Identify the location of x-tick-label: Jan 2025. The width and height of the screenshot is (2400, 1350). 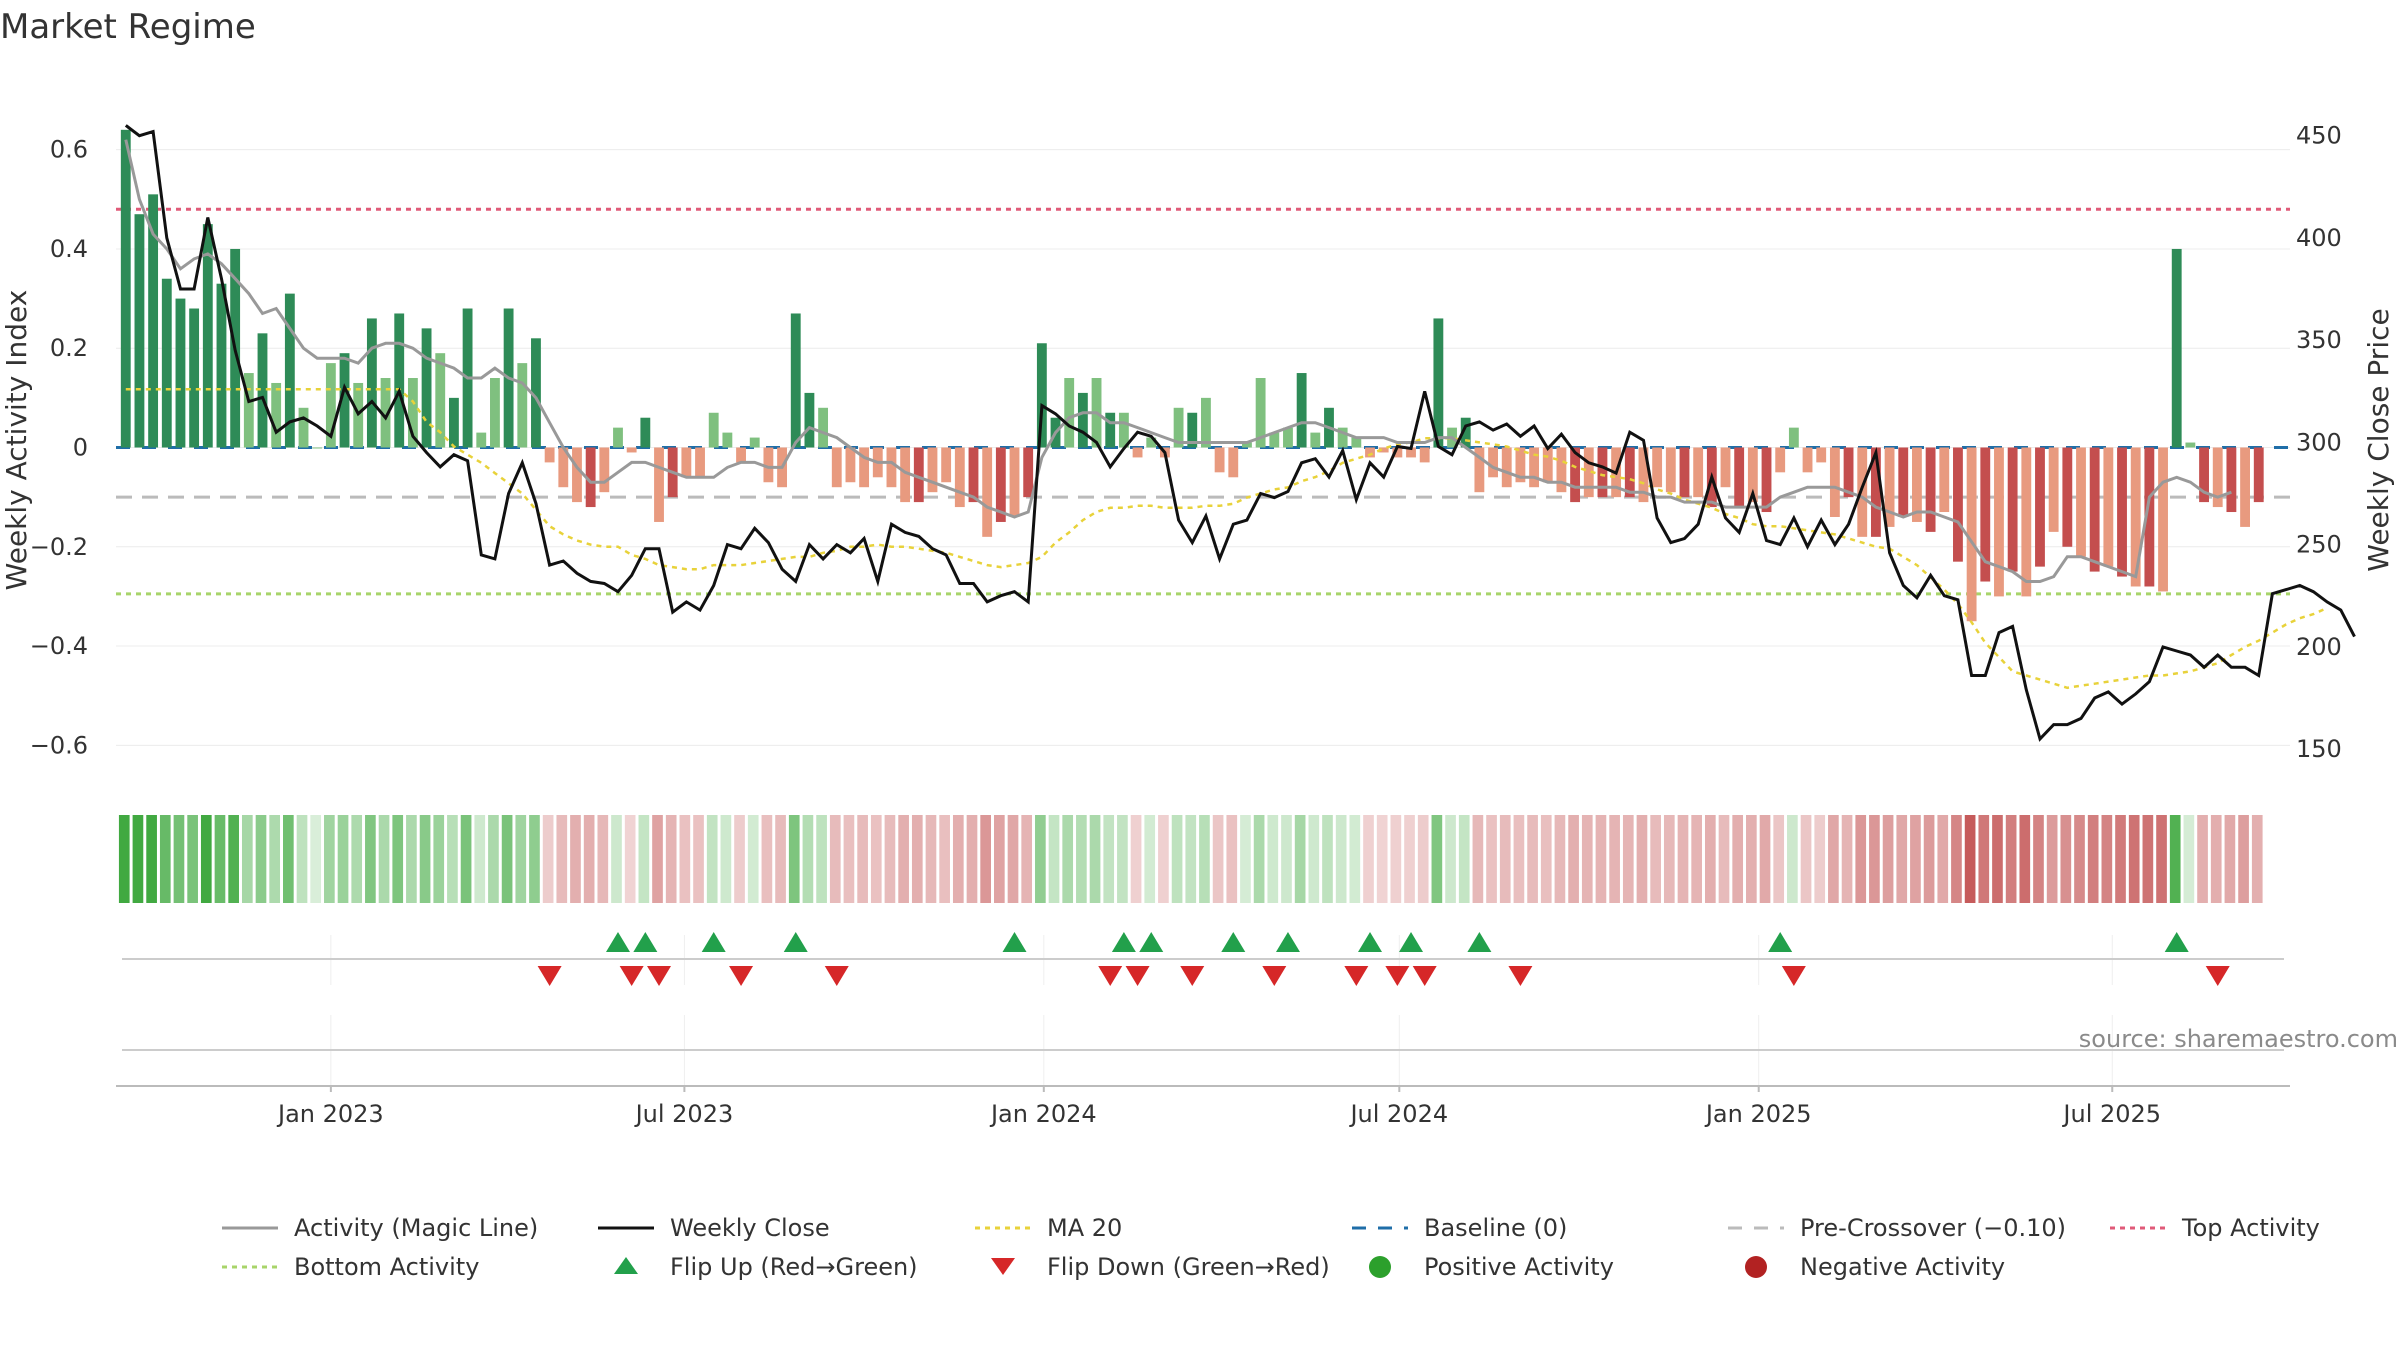
(1758, 1114).